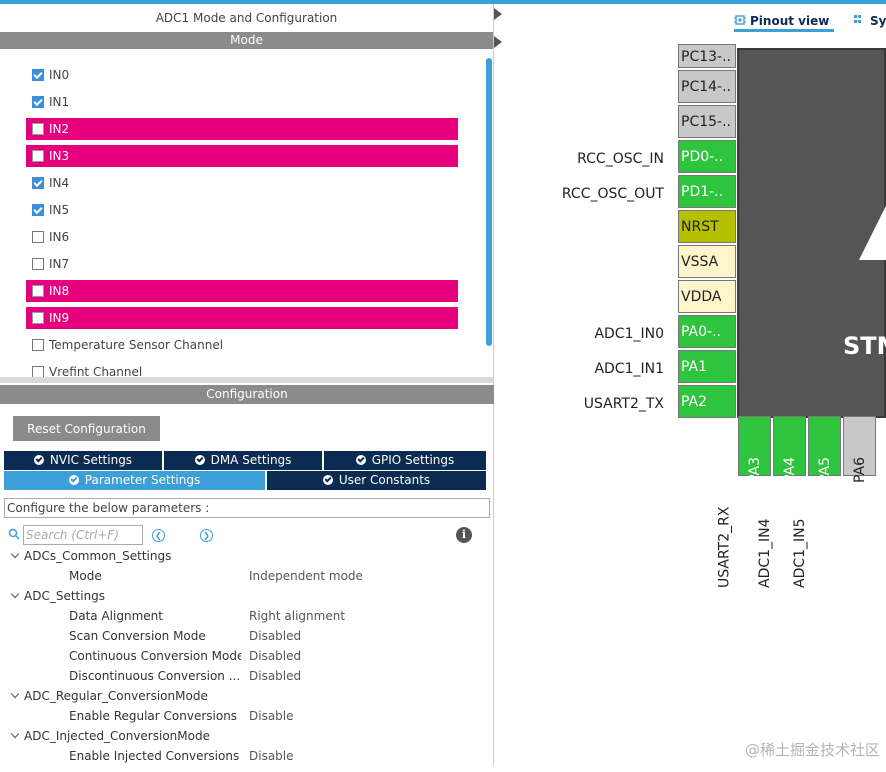 This screenshot has height=772, width=886. What do you see at coordinates (242, 156) in the screenshot?
I see `mode-channel-item: IN3` at bounding box center [242, 156].